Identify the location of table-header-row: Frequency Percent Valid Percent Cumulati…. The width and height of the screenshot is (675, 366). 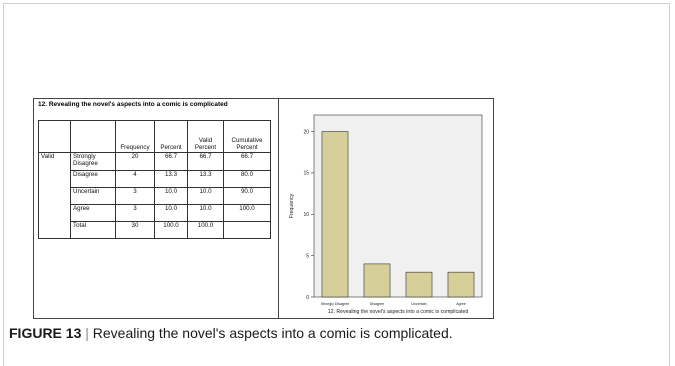
(154, 136).